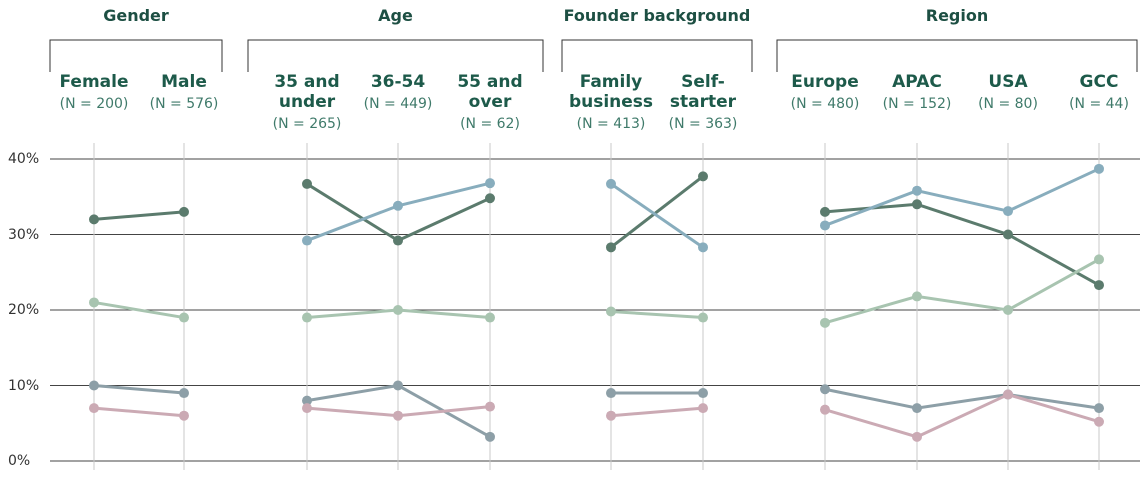 Image resolution: width=1140 pixels, height=496 pixels. Describe the element at coordinates (184, 104) in the screenshot. I see `sample-size: (N = 576)` at that location.